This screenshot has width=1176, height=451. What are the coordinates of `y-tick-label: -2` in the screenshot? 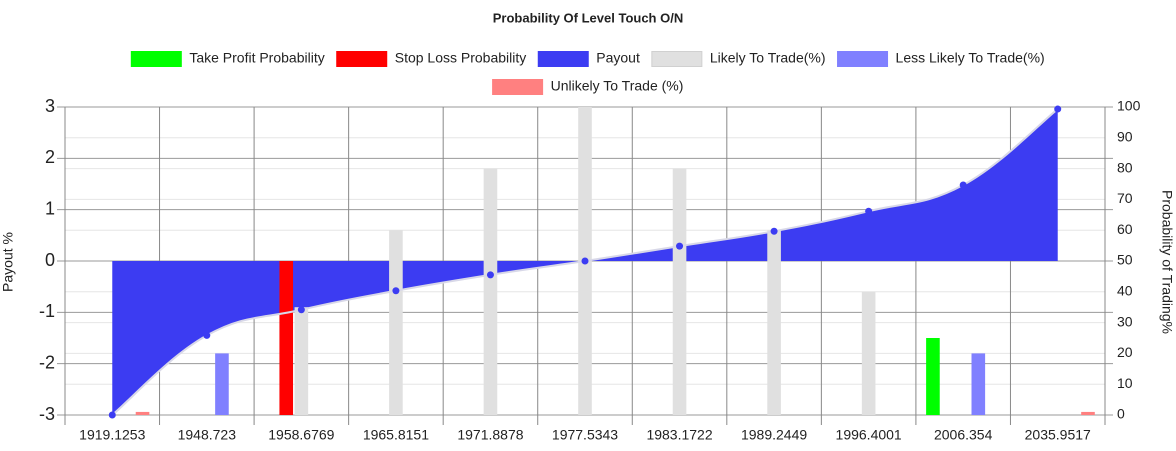 It's located at (47, 362).